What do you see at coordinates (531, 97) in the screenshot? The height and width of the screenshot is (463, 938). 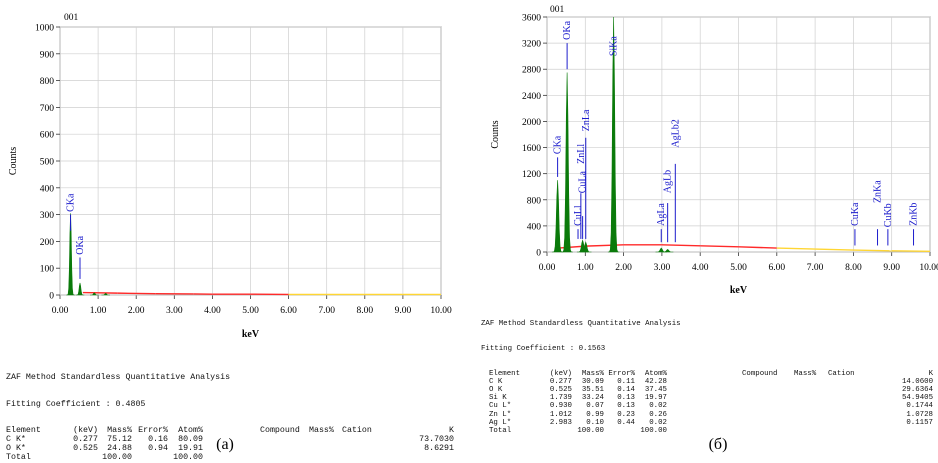 I see `y-tick-label: 2400` at bounding box center [531, 97].